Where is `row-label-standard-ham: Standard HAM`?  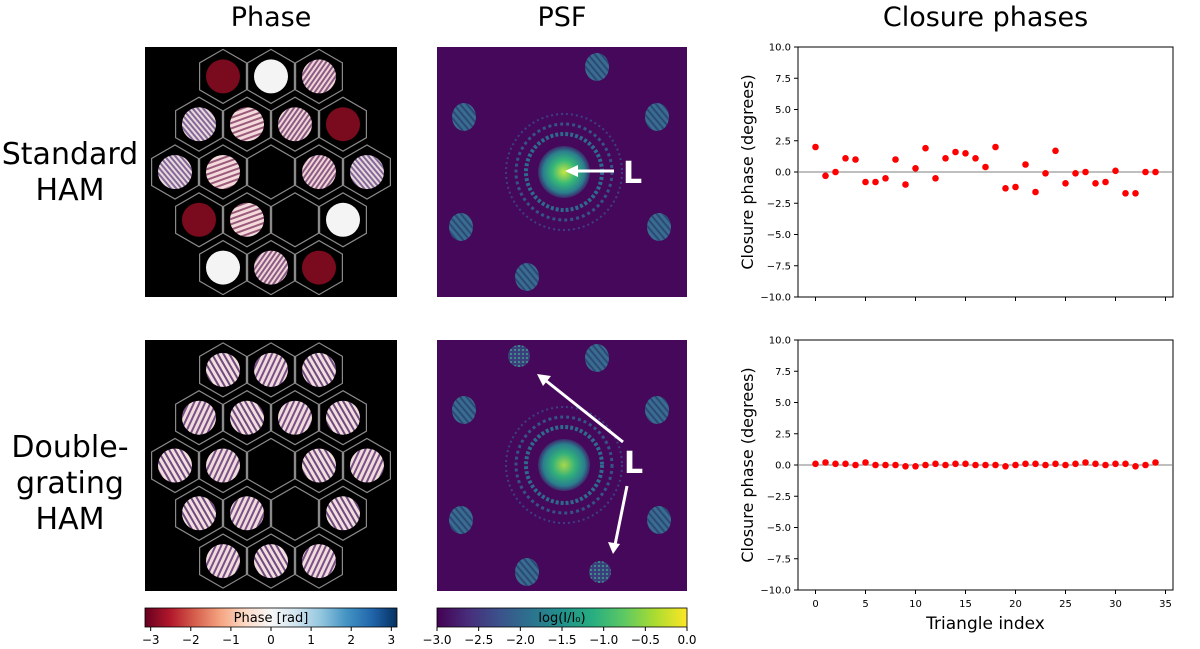
row-label-standard-ham: Standard HAM is located at coordinates (70, 173).